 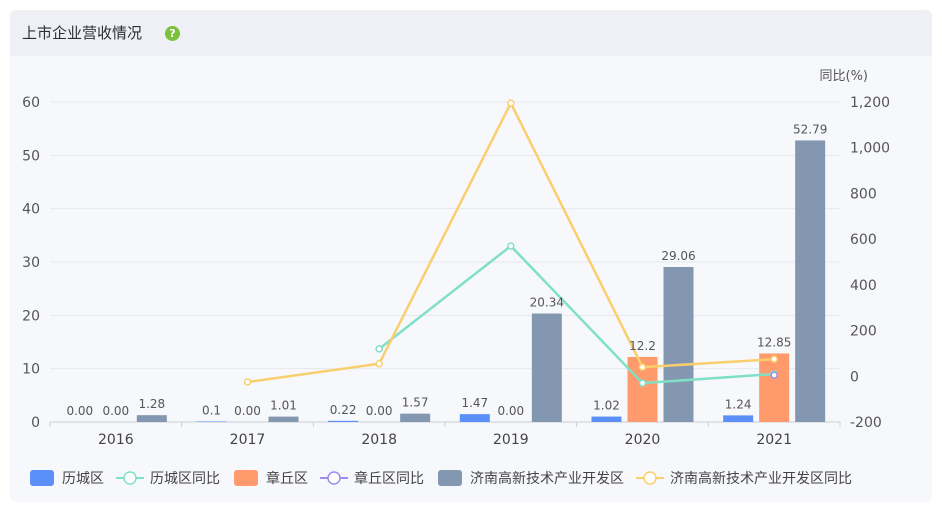 What do you see at coordinates (606, 406) in the screenshot?
I see `bar-data-label: 1.02` at bounding box center [606, 406].